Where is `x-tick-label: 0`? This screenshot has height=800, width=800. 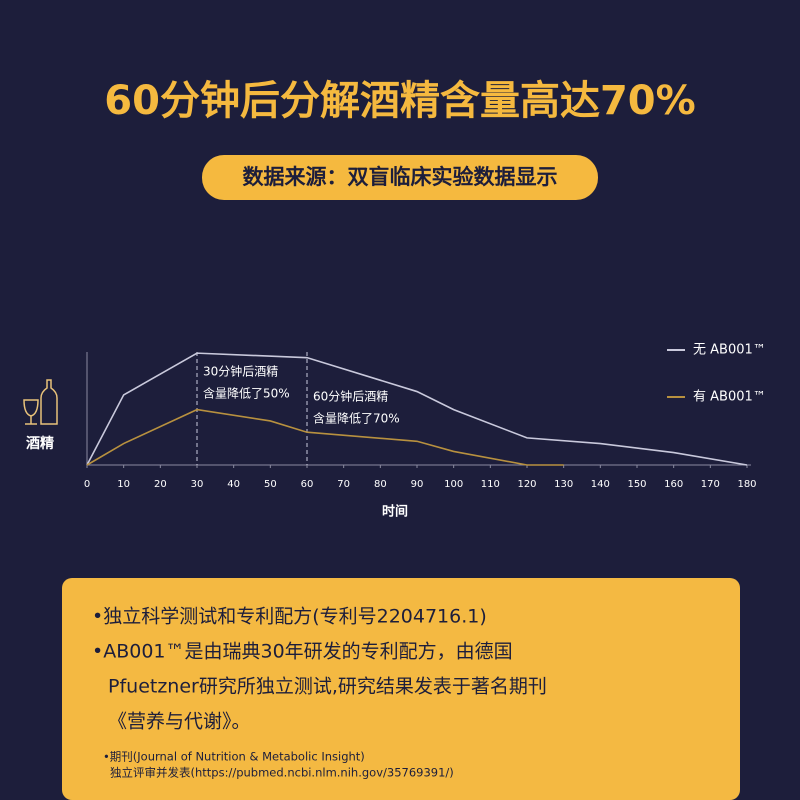
x-tick-label: 0 is located at coordinates (87, 484).